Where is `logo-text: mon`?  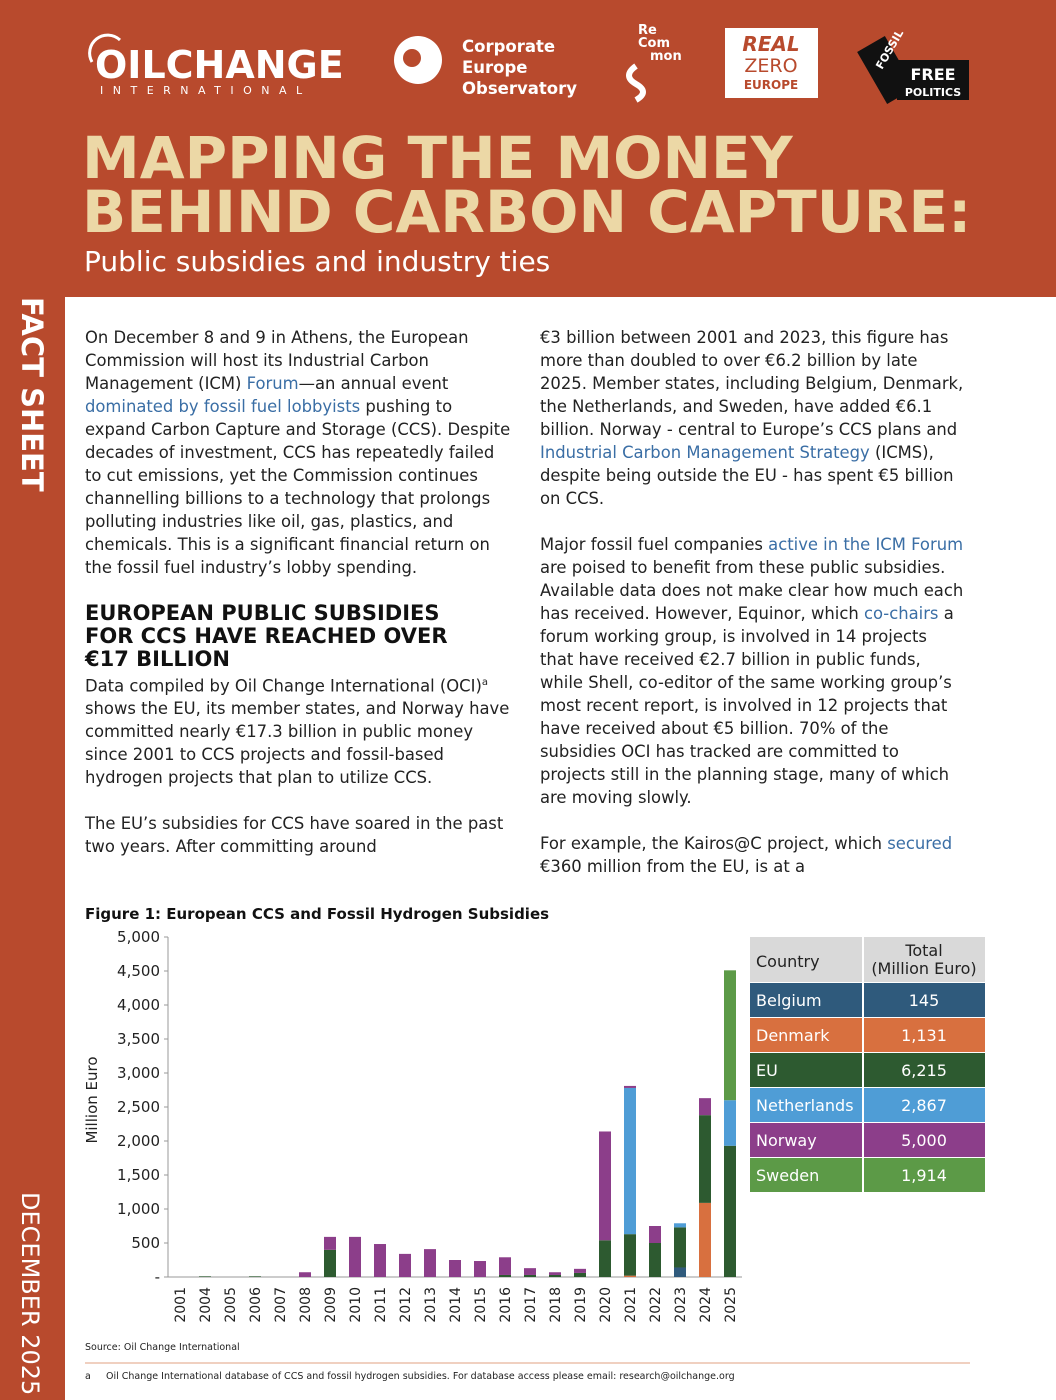
logo-text: mon is located at coordinates (666, 56).